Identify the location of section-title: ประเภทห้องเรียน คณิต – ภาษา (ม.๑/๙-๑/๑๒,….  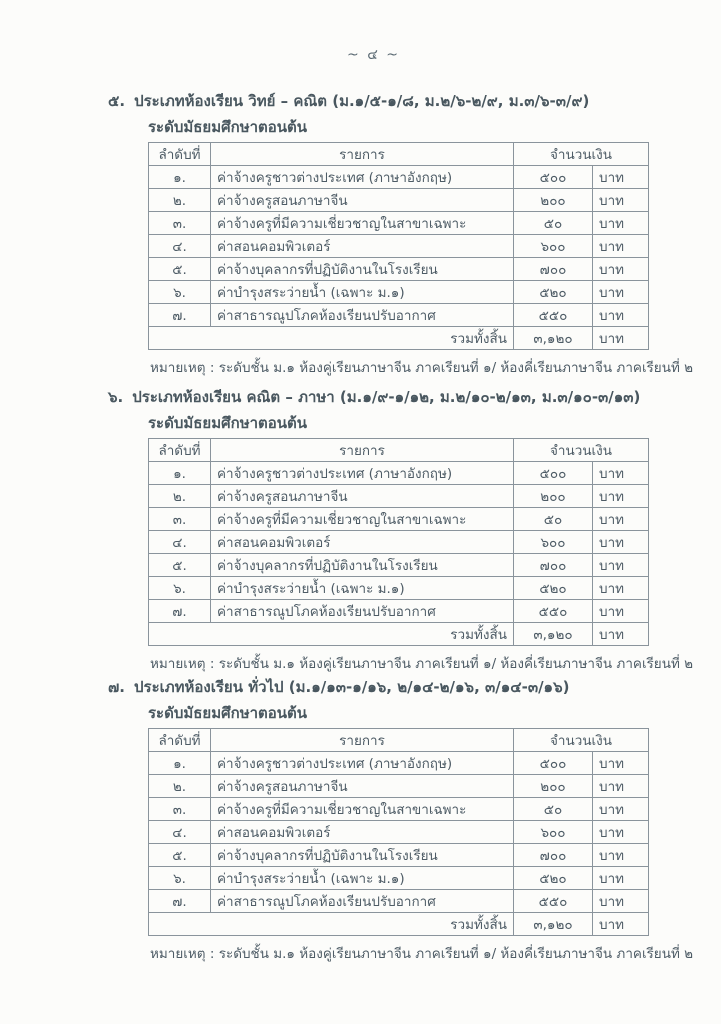
(386, 397).